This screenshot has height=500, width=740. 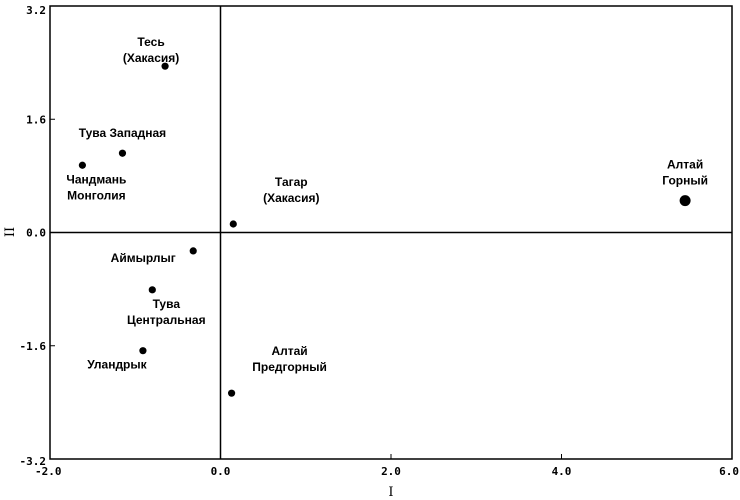 I want to click on point-label-line: Тува Западная, so click(x=122, y=133).